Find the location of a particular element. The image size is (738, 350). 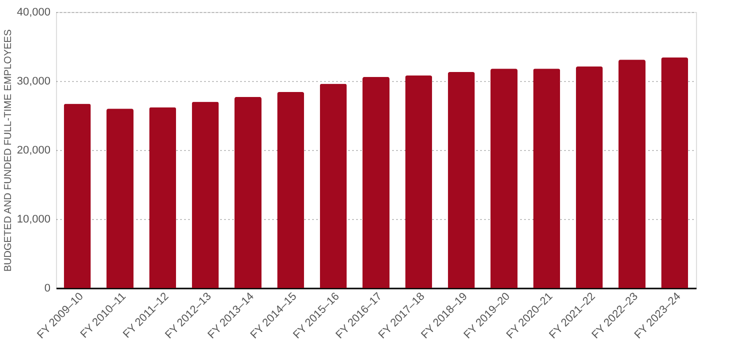

y-tick-label: 0 is located at coordinates (47, 288).